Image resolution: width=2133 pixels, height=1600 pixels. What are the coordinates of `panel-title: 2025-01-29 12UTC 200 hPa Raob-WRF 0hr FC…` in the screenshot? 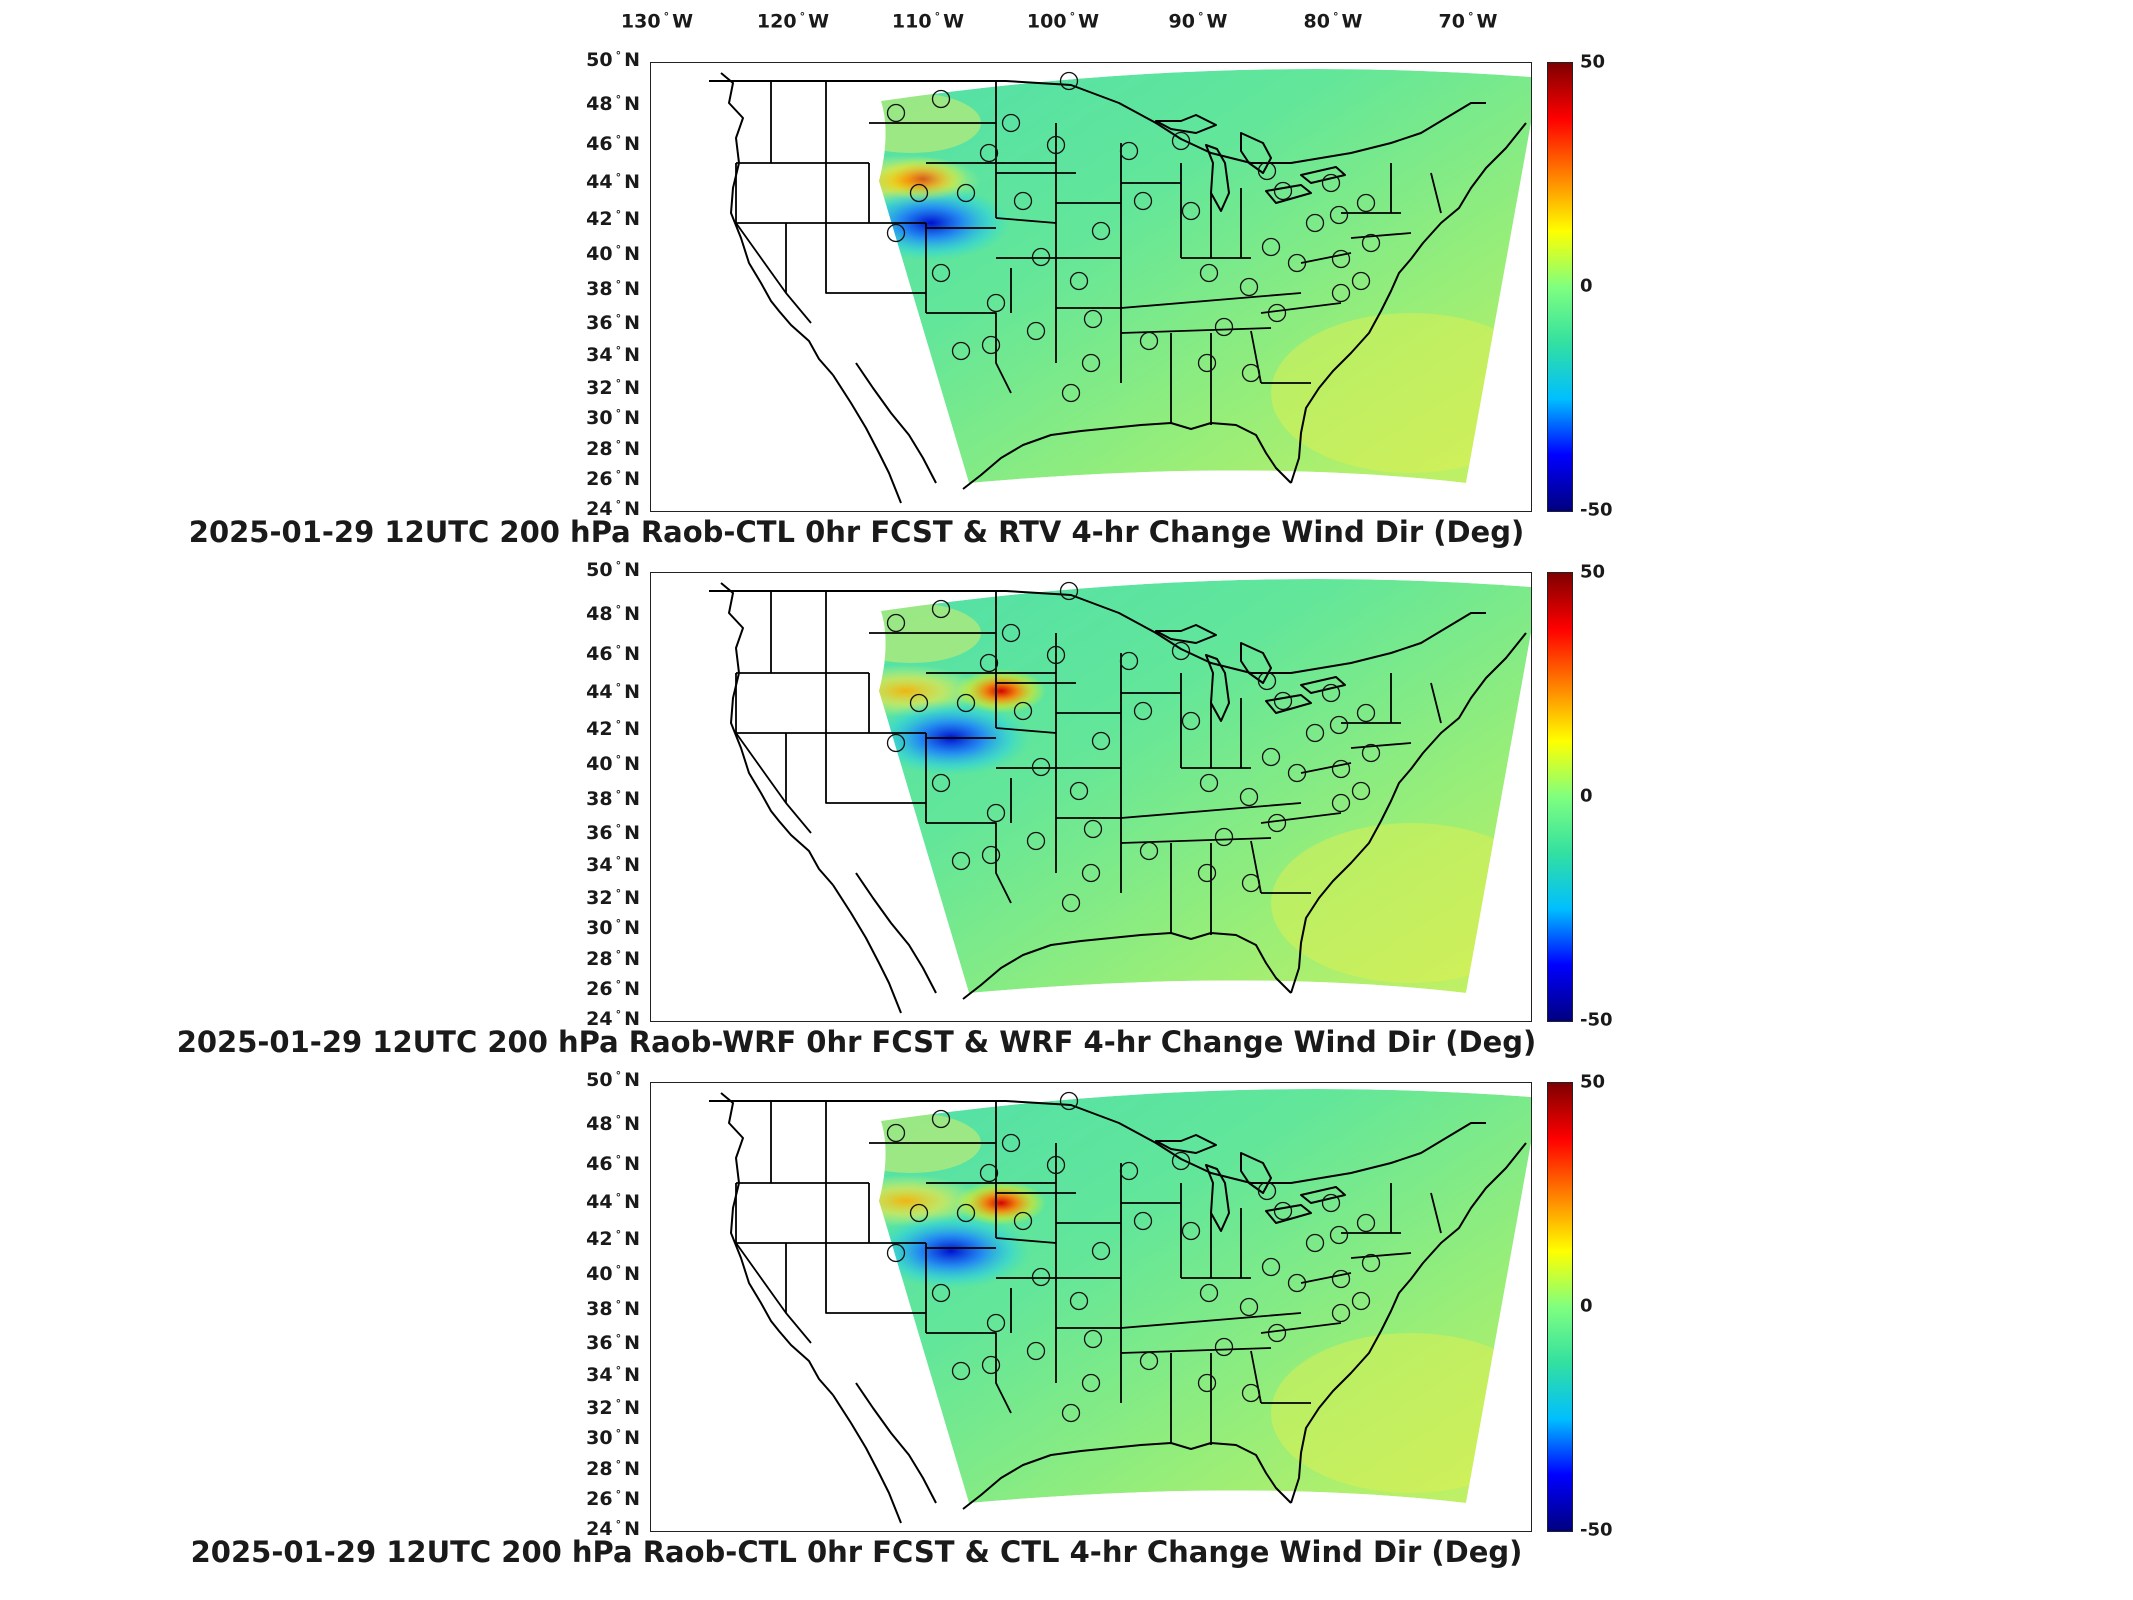 It's located at (856, 1042).